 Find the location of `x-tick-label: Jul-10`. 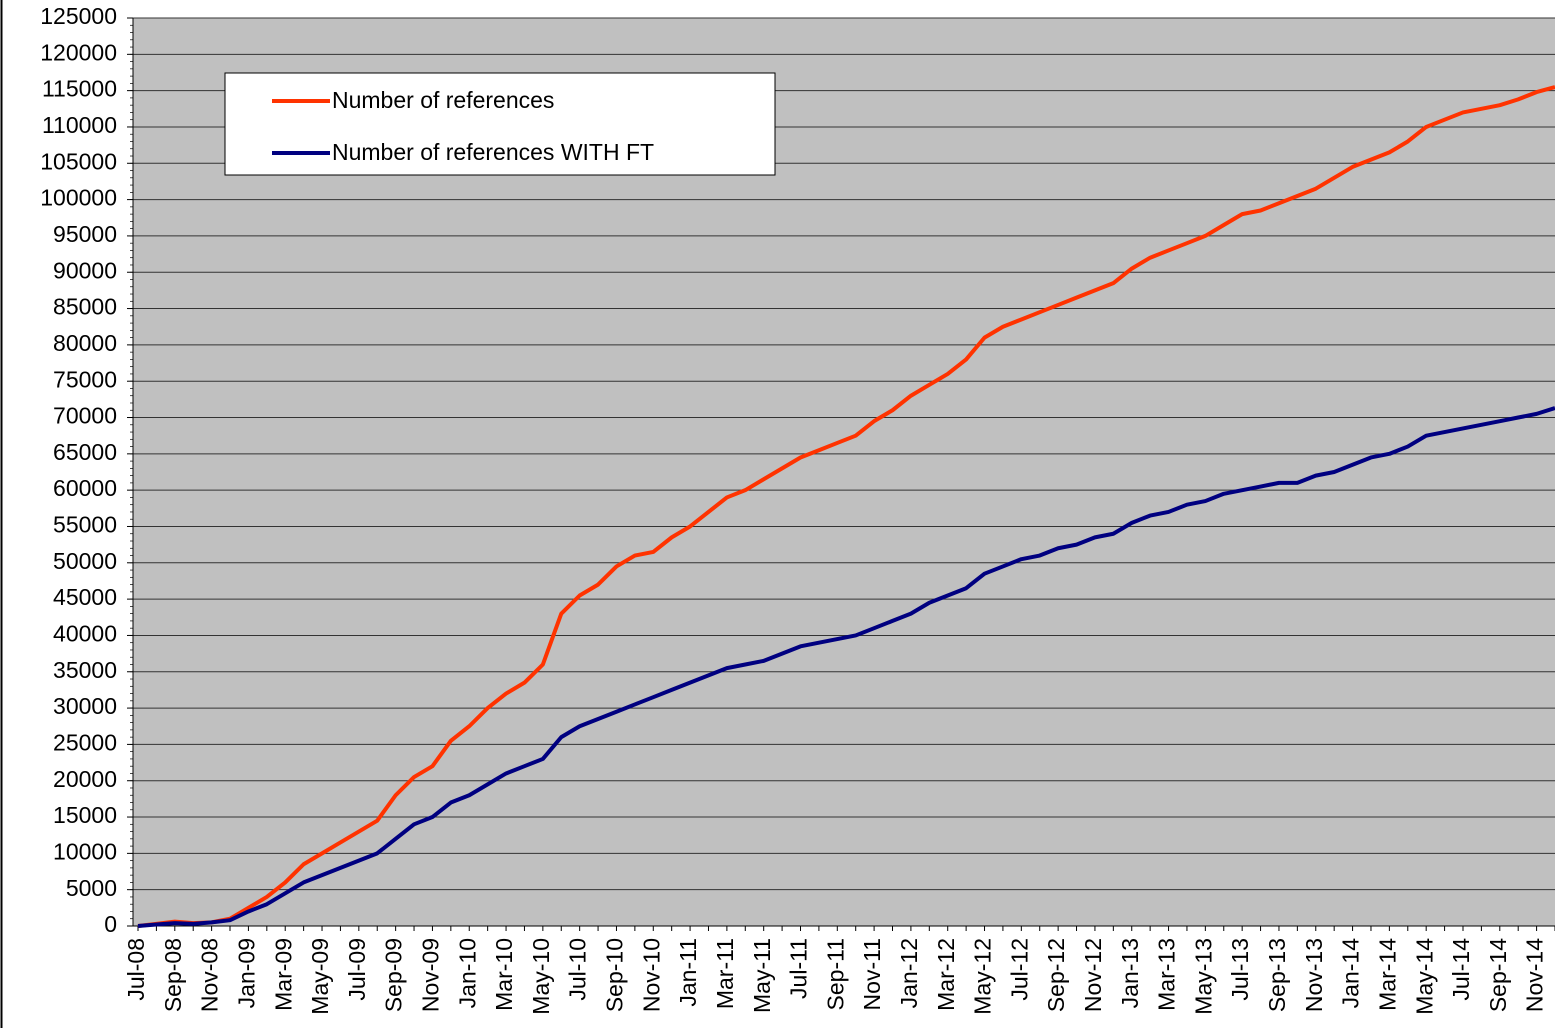

x-tick-label: Jul-10 is located at coordinates (578, 969).